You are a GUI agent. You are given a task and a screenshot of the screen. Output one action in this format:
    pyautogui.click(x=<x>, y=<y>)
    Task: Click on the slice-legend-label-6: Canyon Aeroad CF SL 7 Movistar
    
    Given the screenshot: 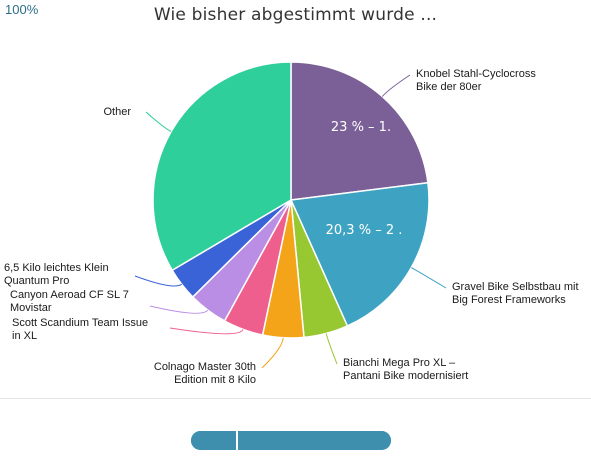 What is the action you would take?
    pyautogui.click(x=69, y=301)
    